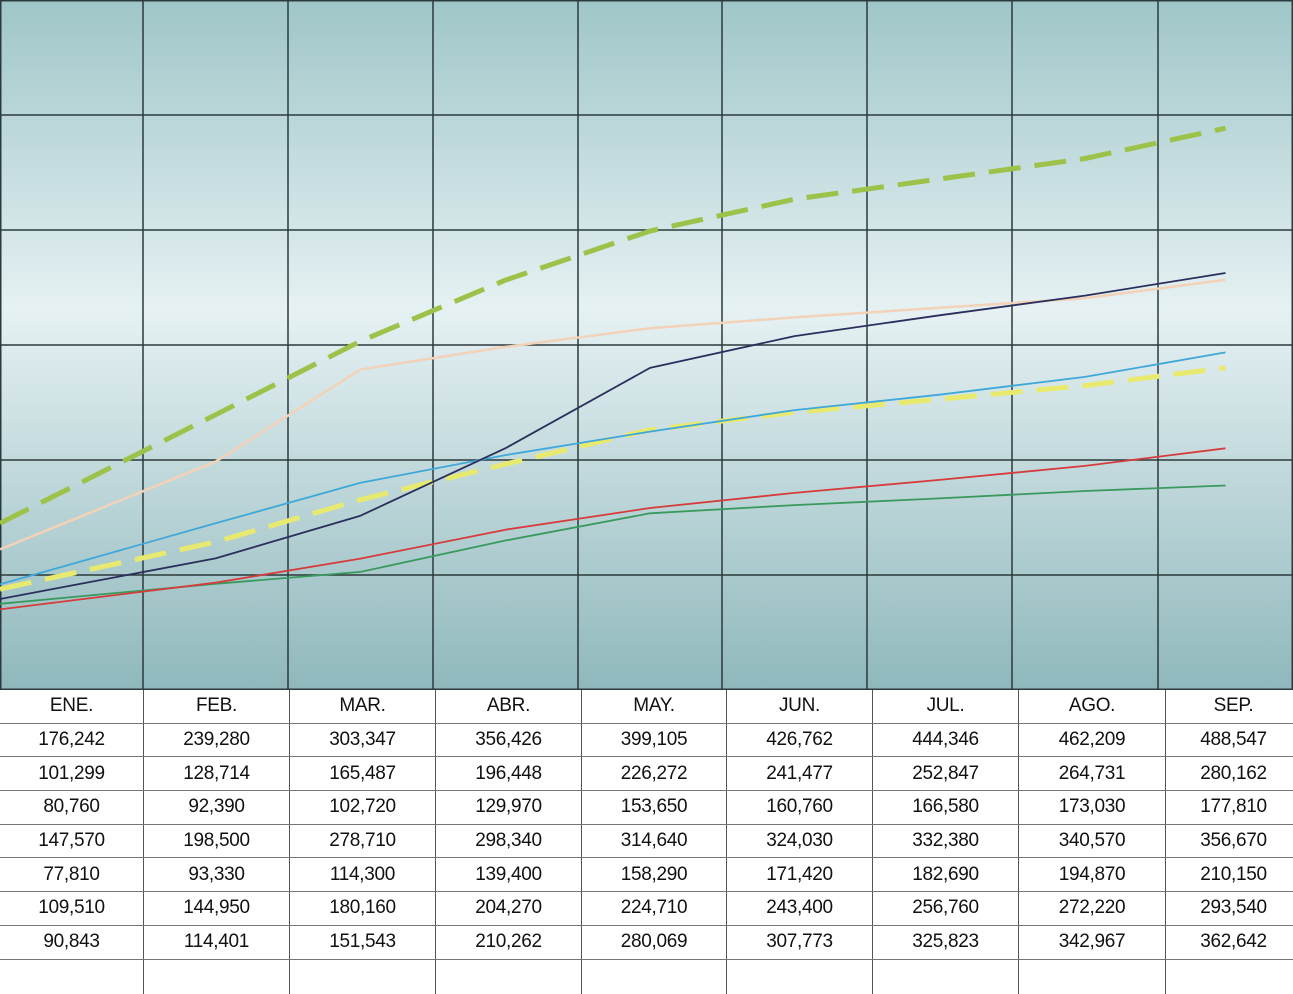  What do you see at coordinates (1229, 841) in the screenshot?
I see `table-cell: 356,670` at bounding box center [1229, 841].